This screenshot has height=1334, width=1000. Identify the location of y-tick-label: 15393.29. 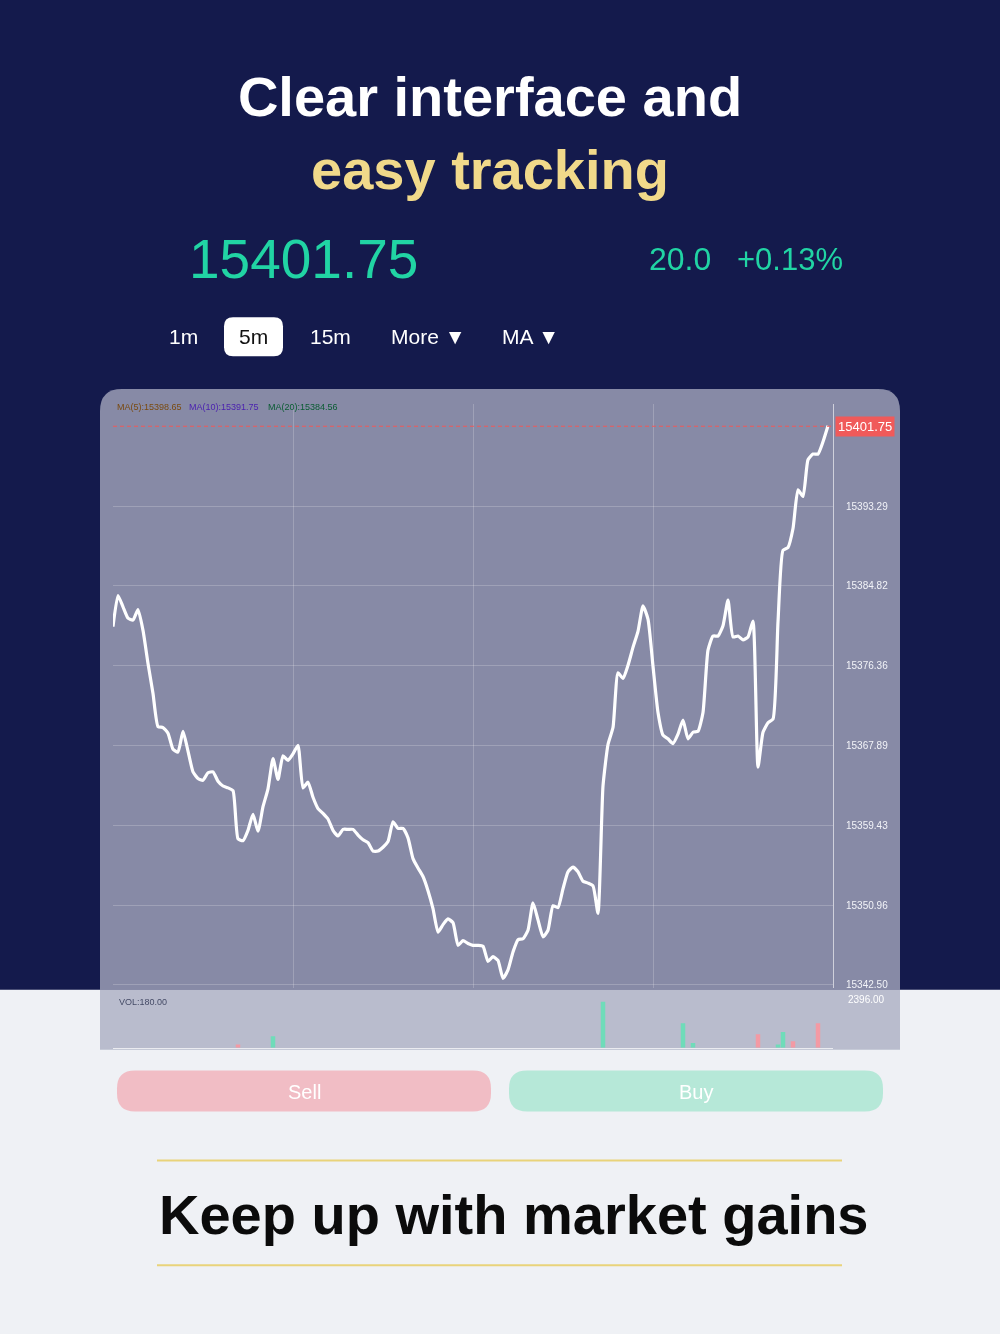
(867, 506).